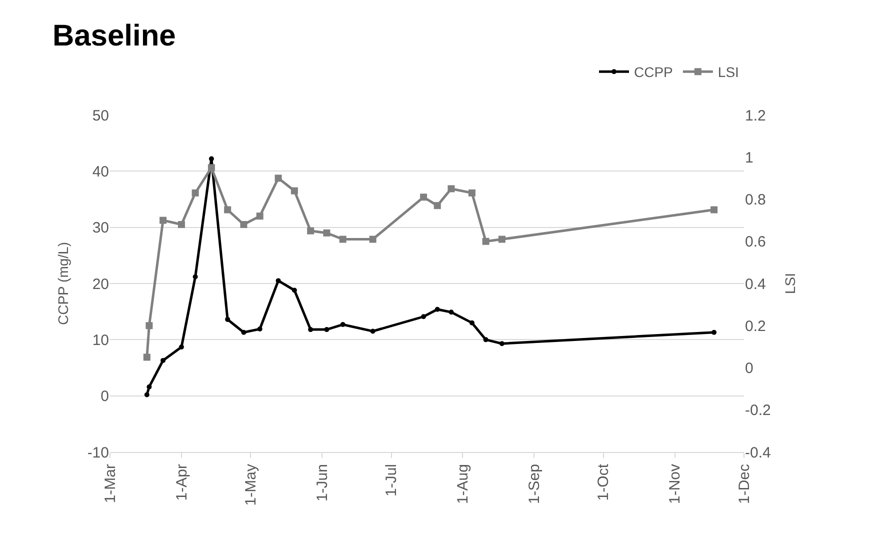  Describe the element at coordinates (675, 484) in the screenshot. I see `x-tick-label: 1-Nov` at that location.